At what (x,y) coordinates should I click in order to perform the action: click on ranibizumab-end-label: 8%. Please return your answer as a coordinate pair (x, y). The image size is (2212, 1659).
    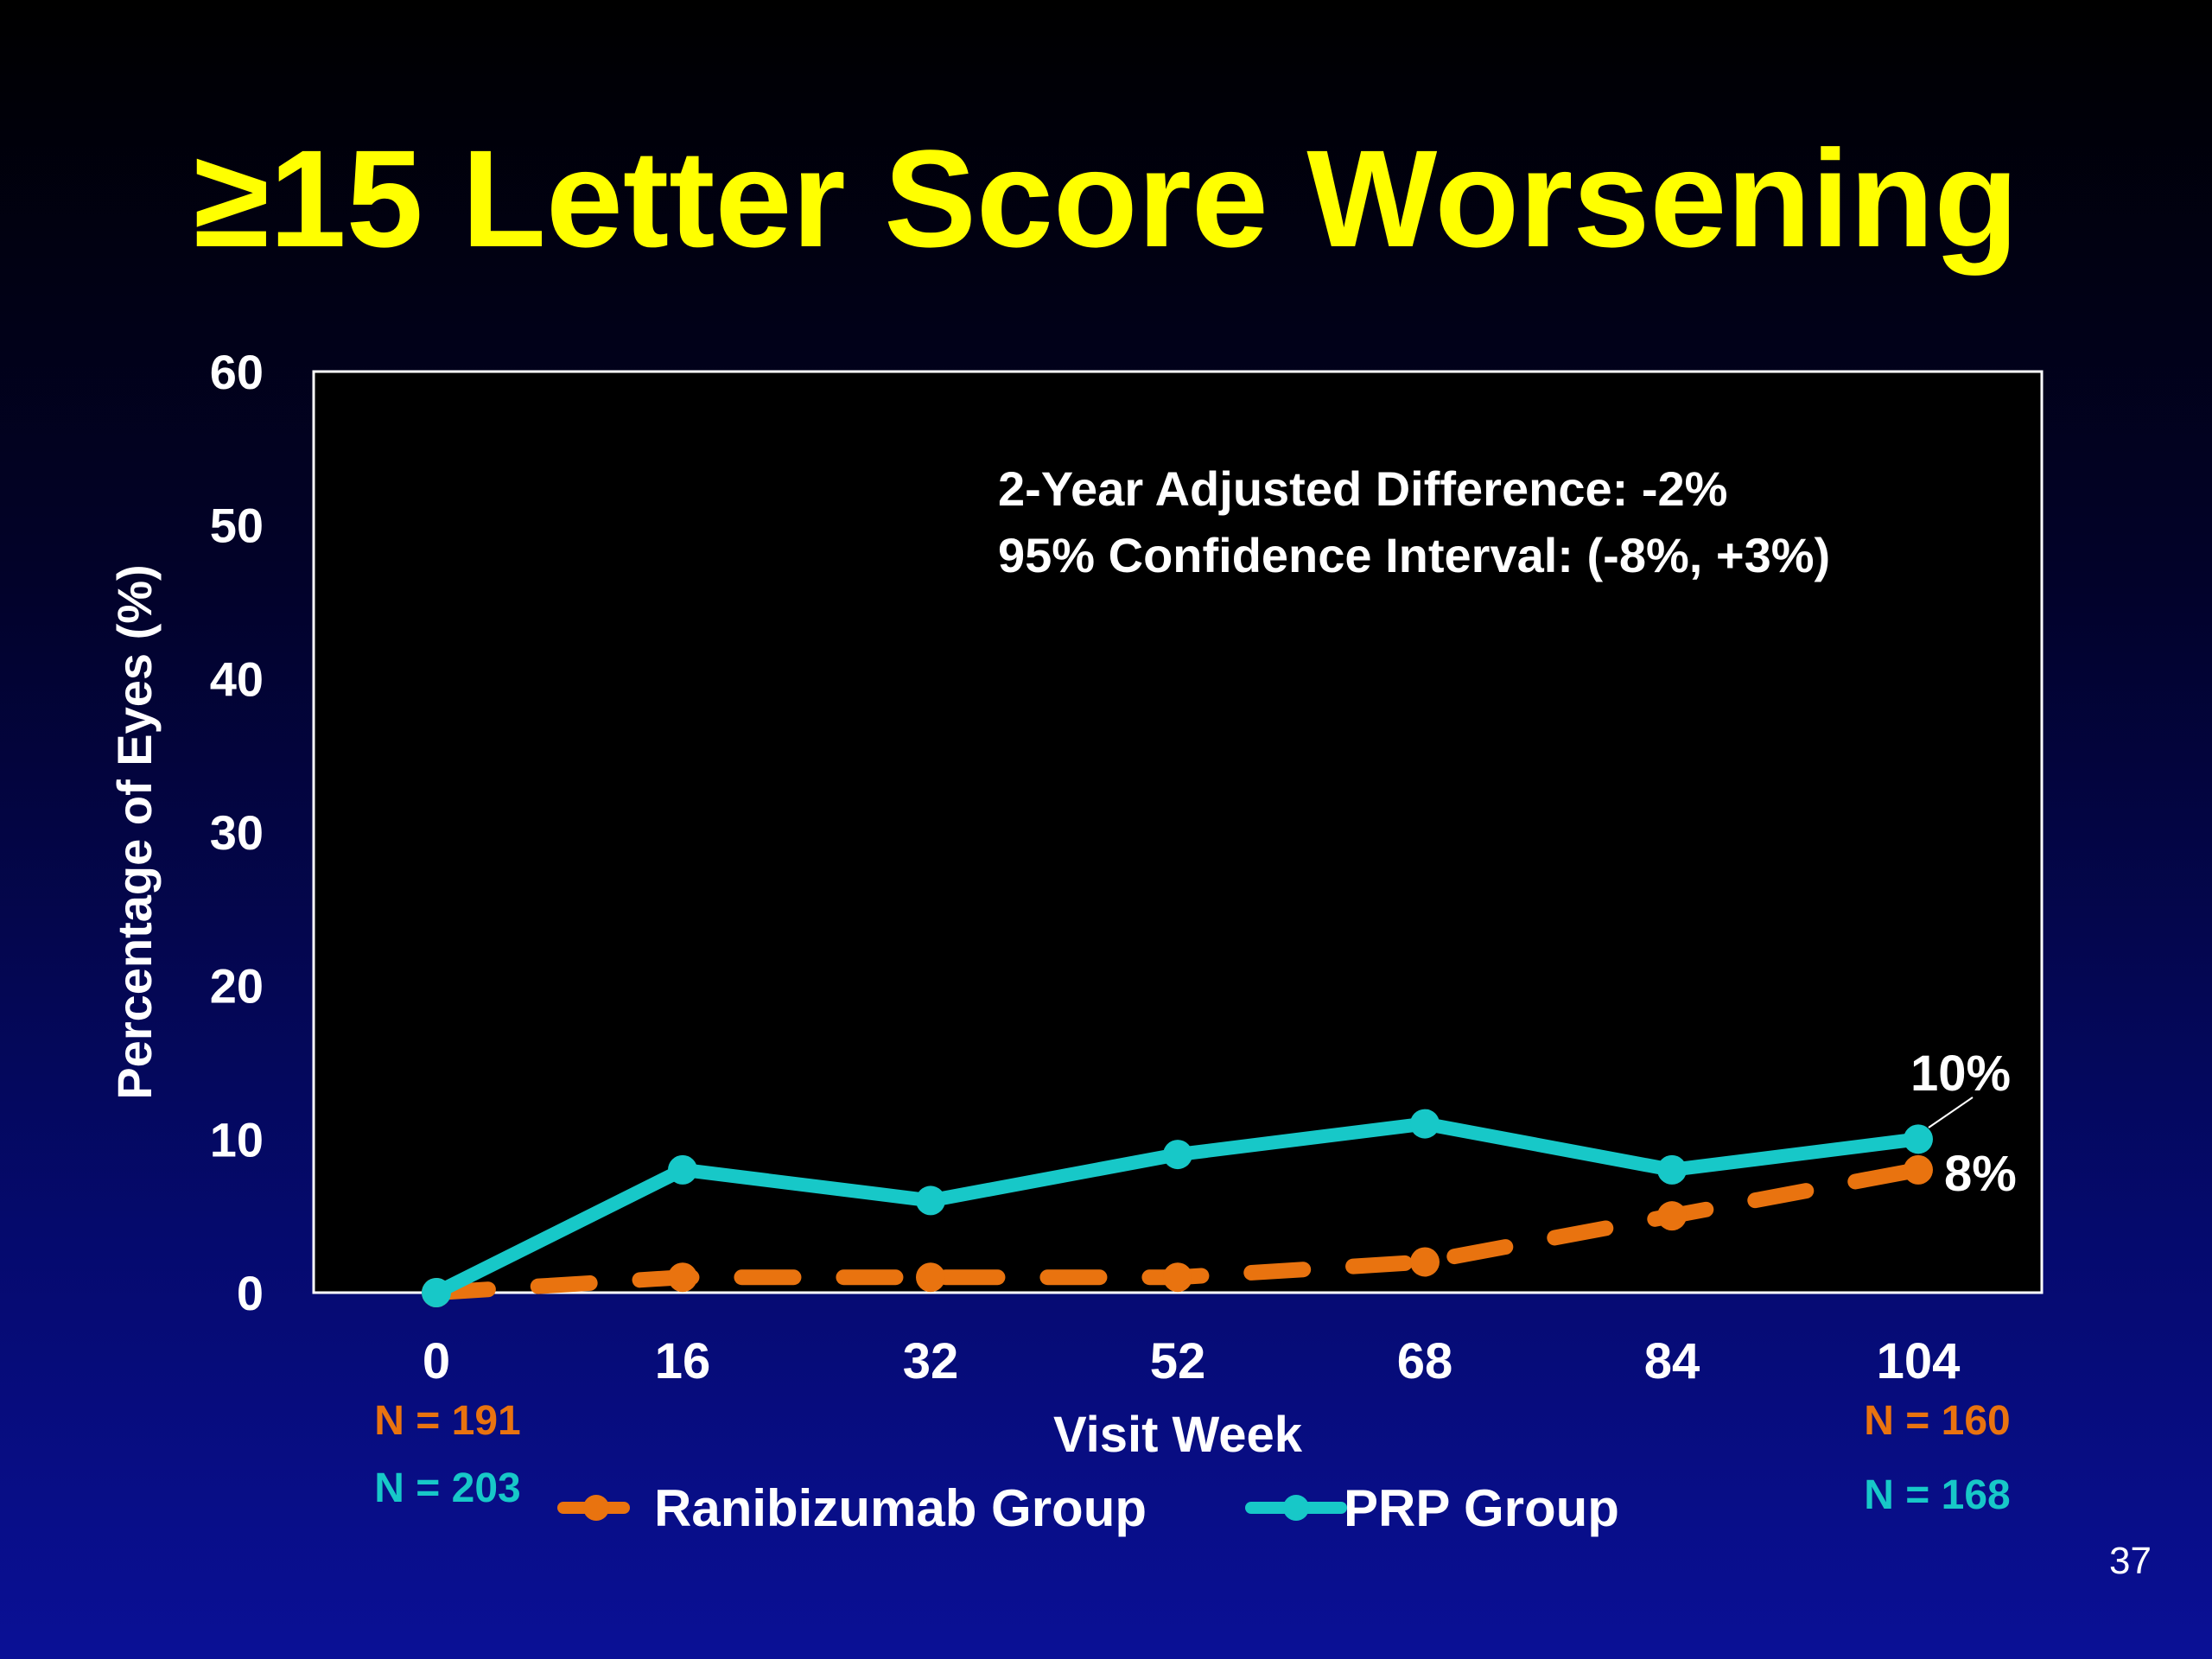
    Looking at the image, I should click on (1981, 1174).